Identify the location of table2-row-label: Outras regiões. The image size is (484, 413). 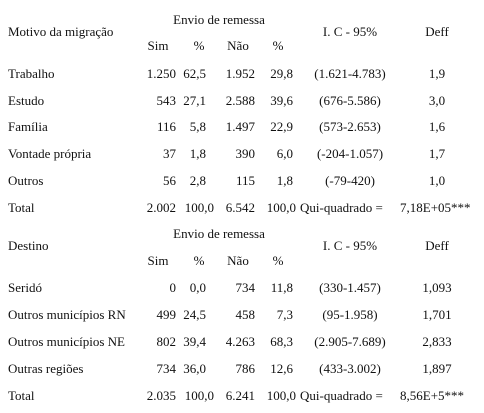
(46, 368).